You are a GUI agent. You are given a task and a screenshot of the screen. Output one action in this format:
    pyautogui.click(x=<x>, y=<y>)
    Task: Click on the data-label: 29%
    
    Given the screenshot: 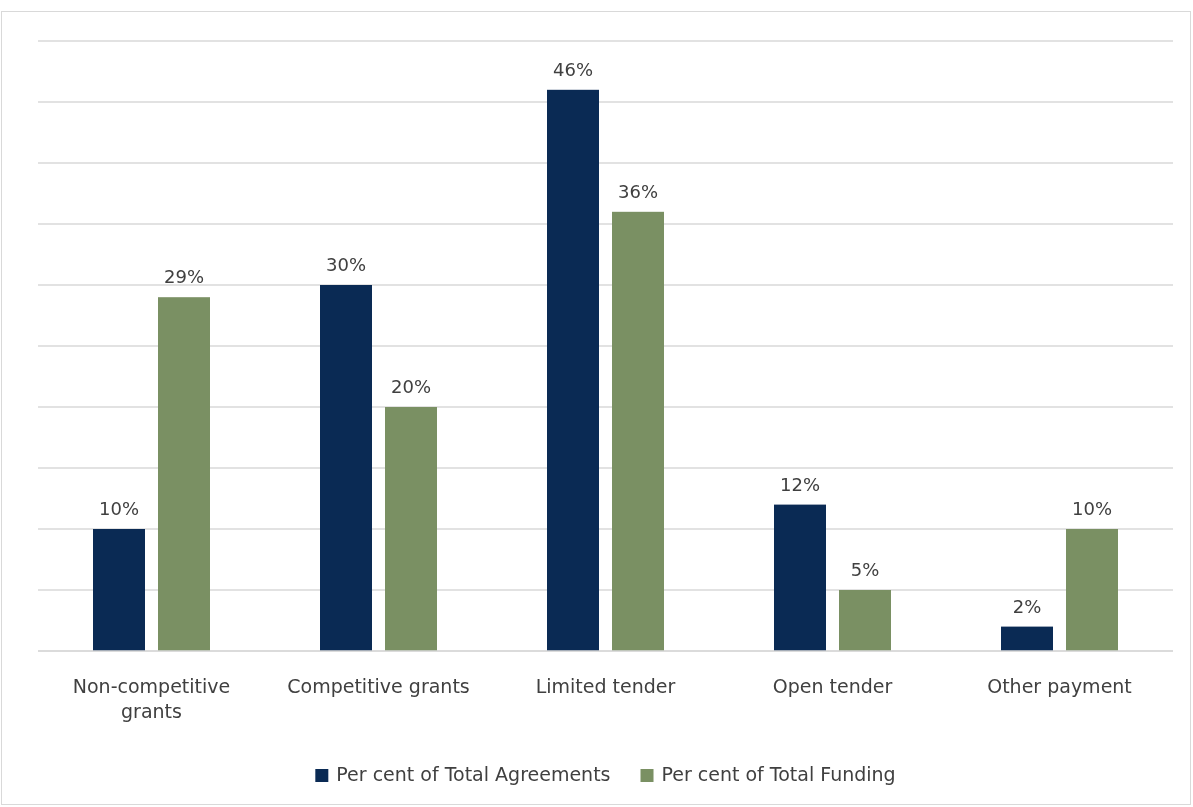 What is the action you would take?
    pyautogui.click(x=184, y=277)
    